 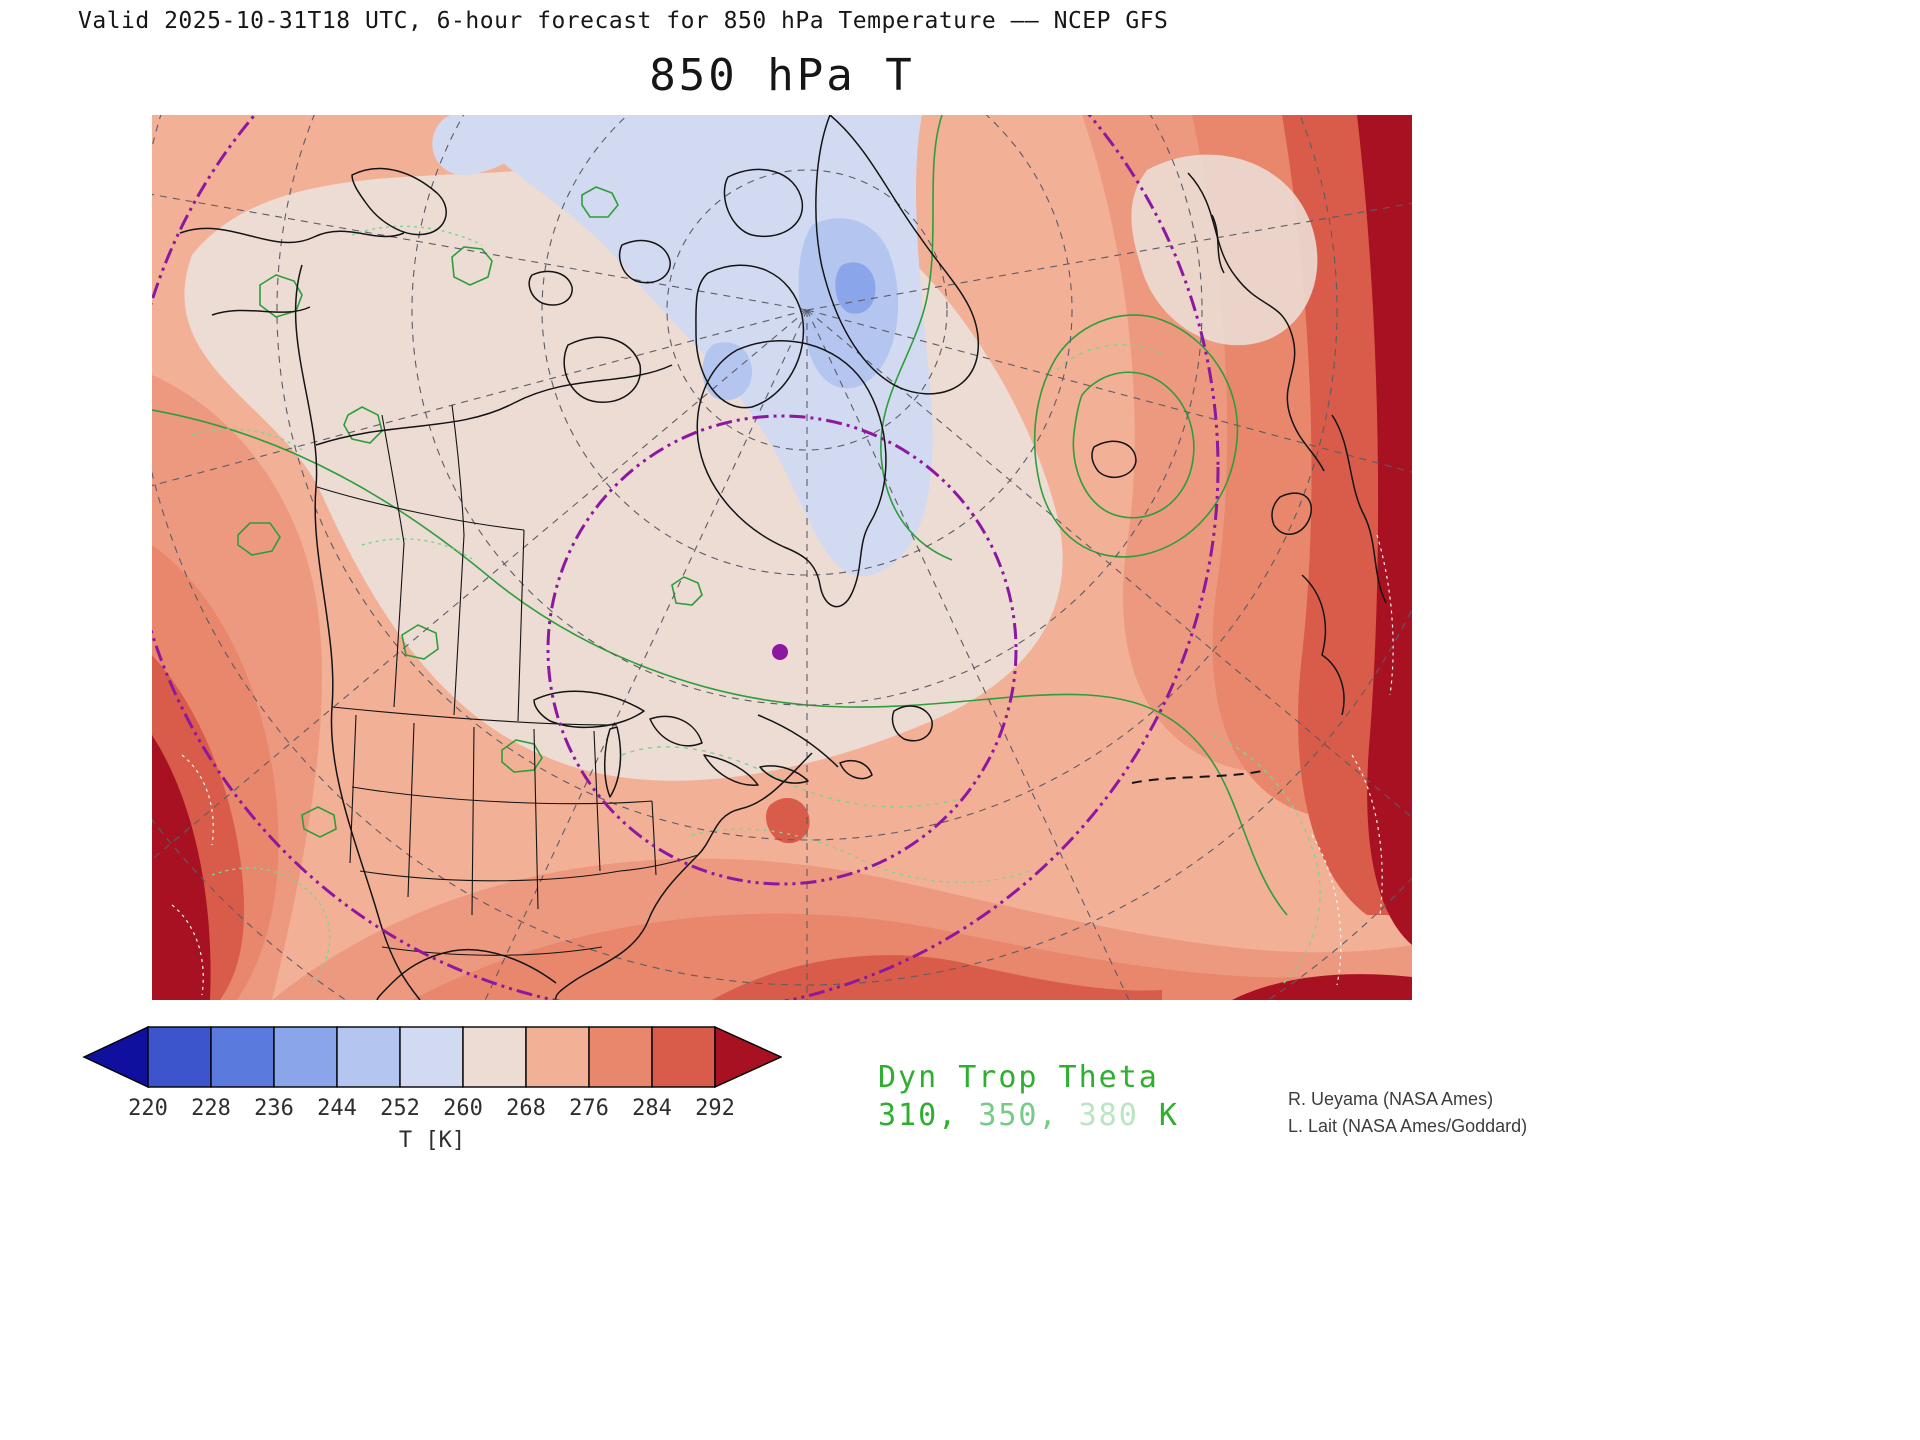 What do you see at coordinates (432, 1140) in the screenshot?
I see `colorbar-unit-label: T [K]` at bounding box center [432, 1140].